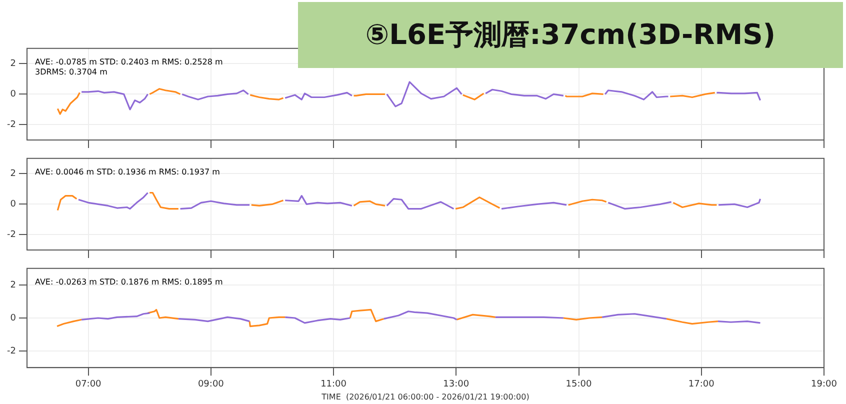 The height and width of the screenshot is (404, 846). Describe the element at coordinates (333, 384) in the screenshot. I see `x-tick-label: 11:00` at that location.